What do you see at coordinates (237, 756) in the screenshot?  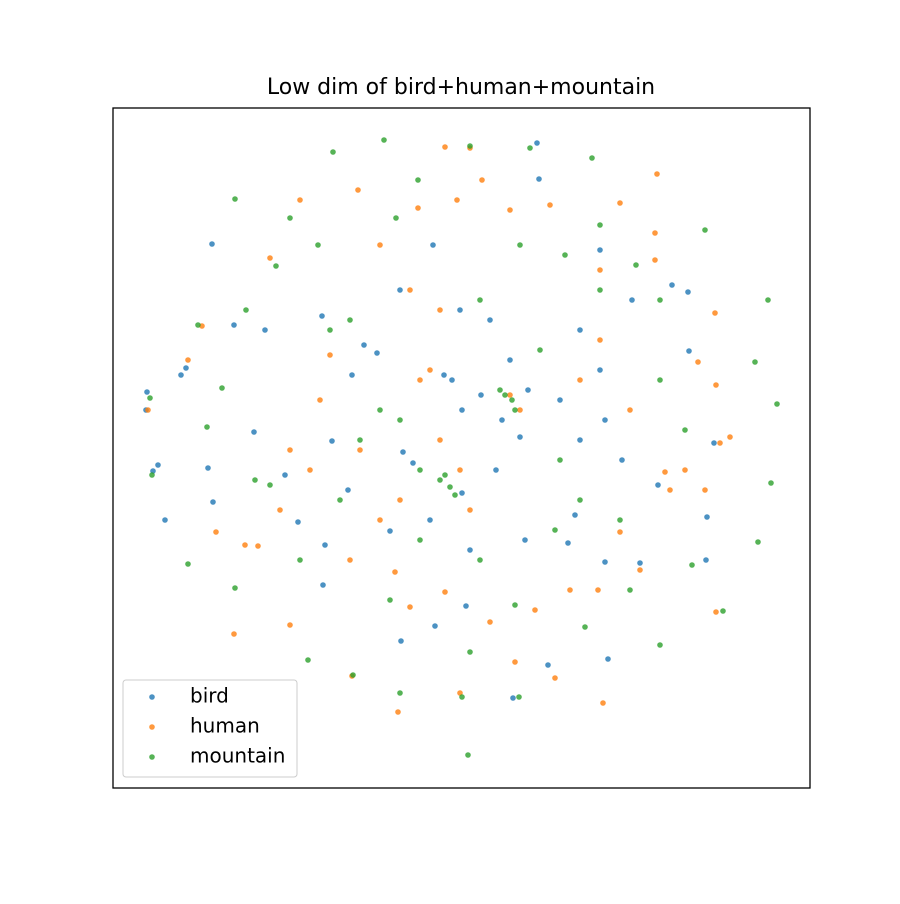 I see `legend-label: mountain` at bounding box center [237, 756].